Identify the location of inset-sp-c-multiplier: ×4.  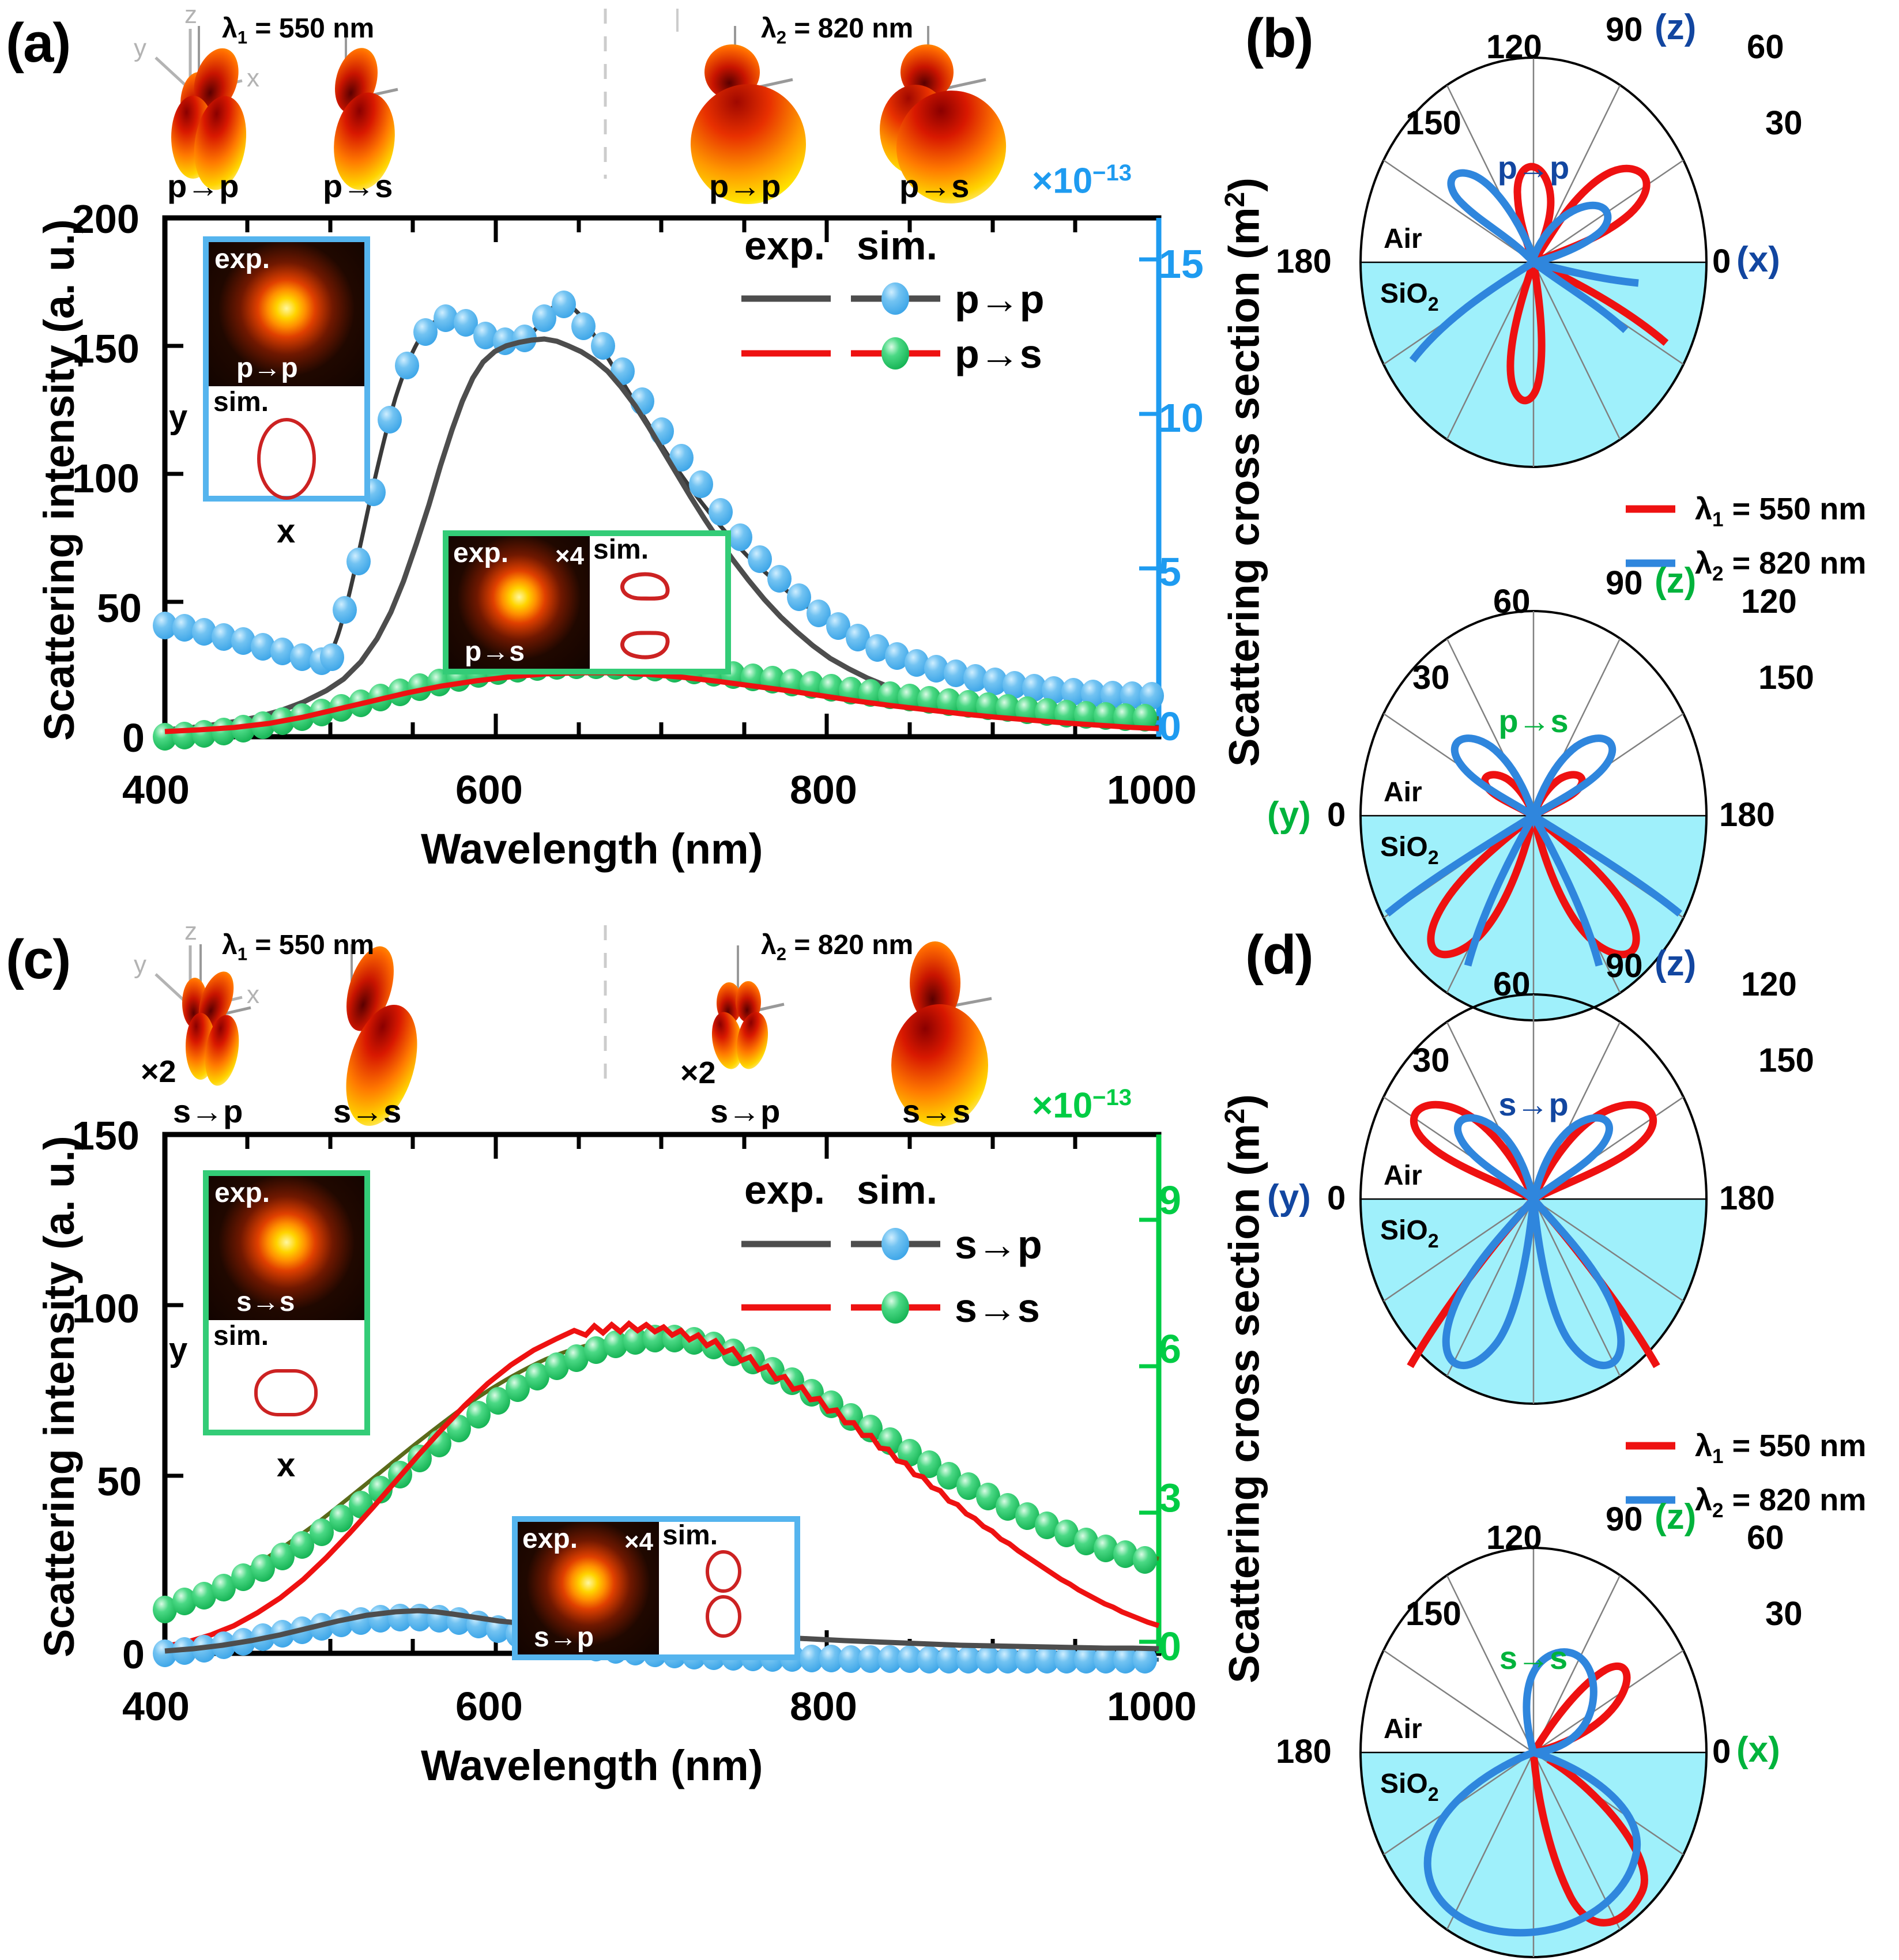
(638, 1542).